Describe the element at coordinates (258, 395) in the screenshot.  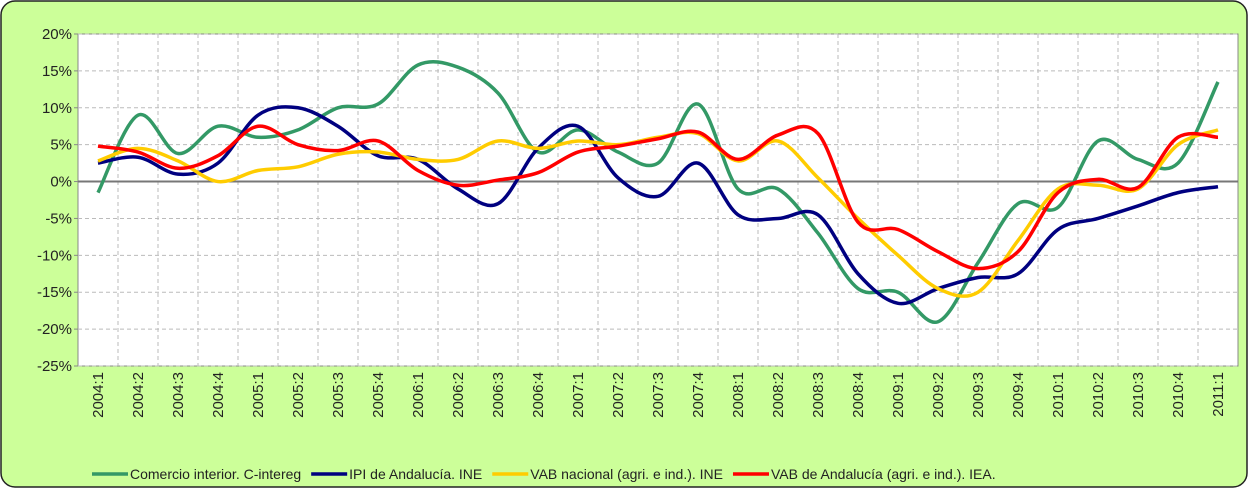
I see `x-tick-label: 2005:1` at that location.